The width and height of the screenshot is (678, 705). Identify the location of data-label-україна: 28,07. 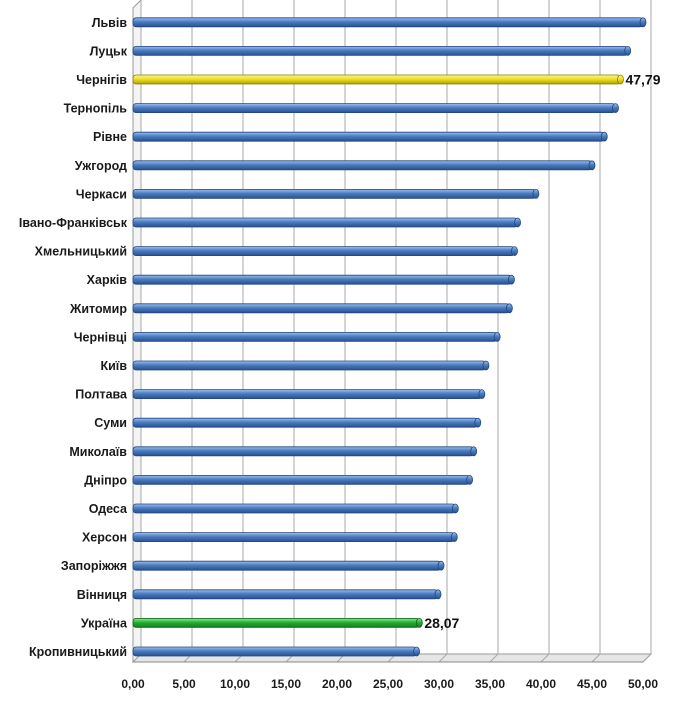
(441, 623).